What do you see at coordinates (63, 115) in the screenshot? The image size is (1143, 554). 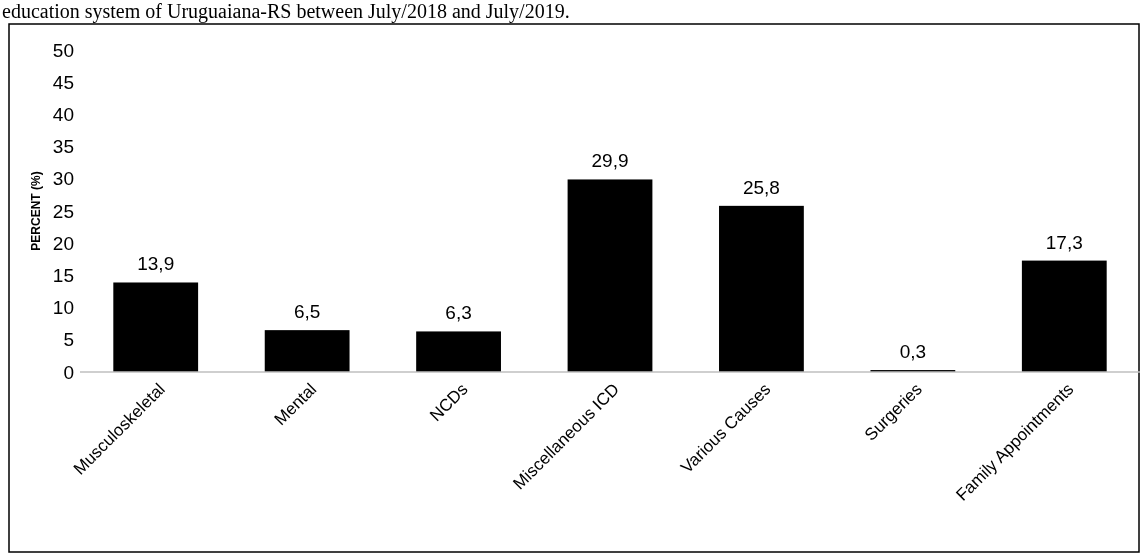 I see `y-tick-label: 40` at bounding box center [63, 115].